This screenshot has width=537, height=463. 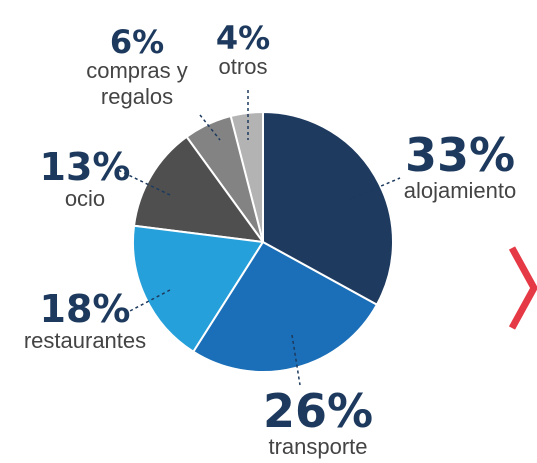 I want to click on slice-label: 33% alojamiento, so click(x=460, y=168).